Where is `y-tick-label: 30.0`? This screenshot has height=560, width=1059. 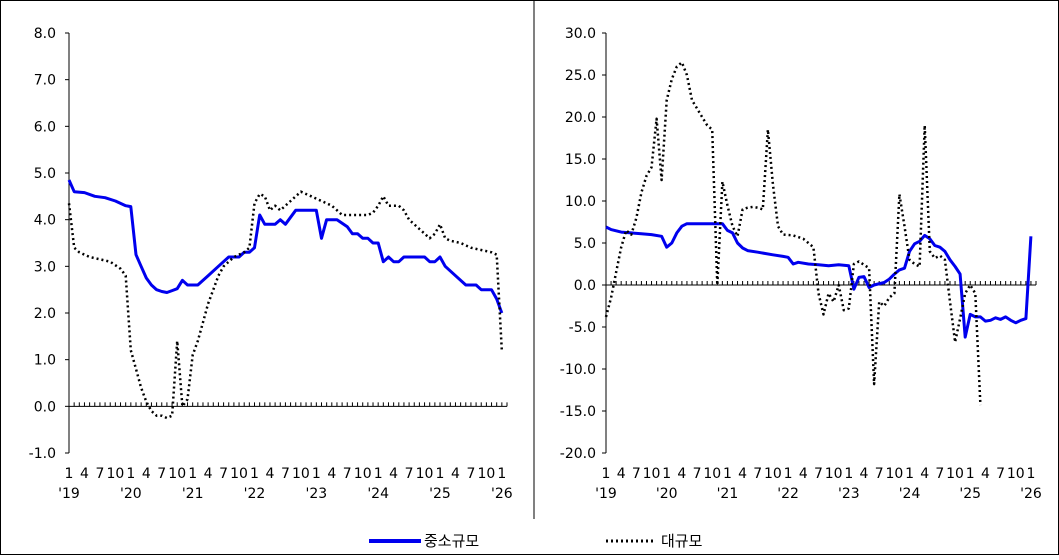 y-tick-label: 30.0 is located at coordinates (580, 34).